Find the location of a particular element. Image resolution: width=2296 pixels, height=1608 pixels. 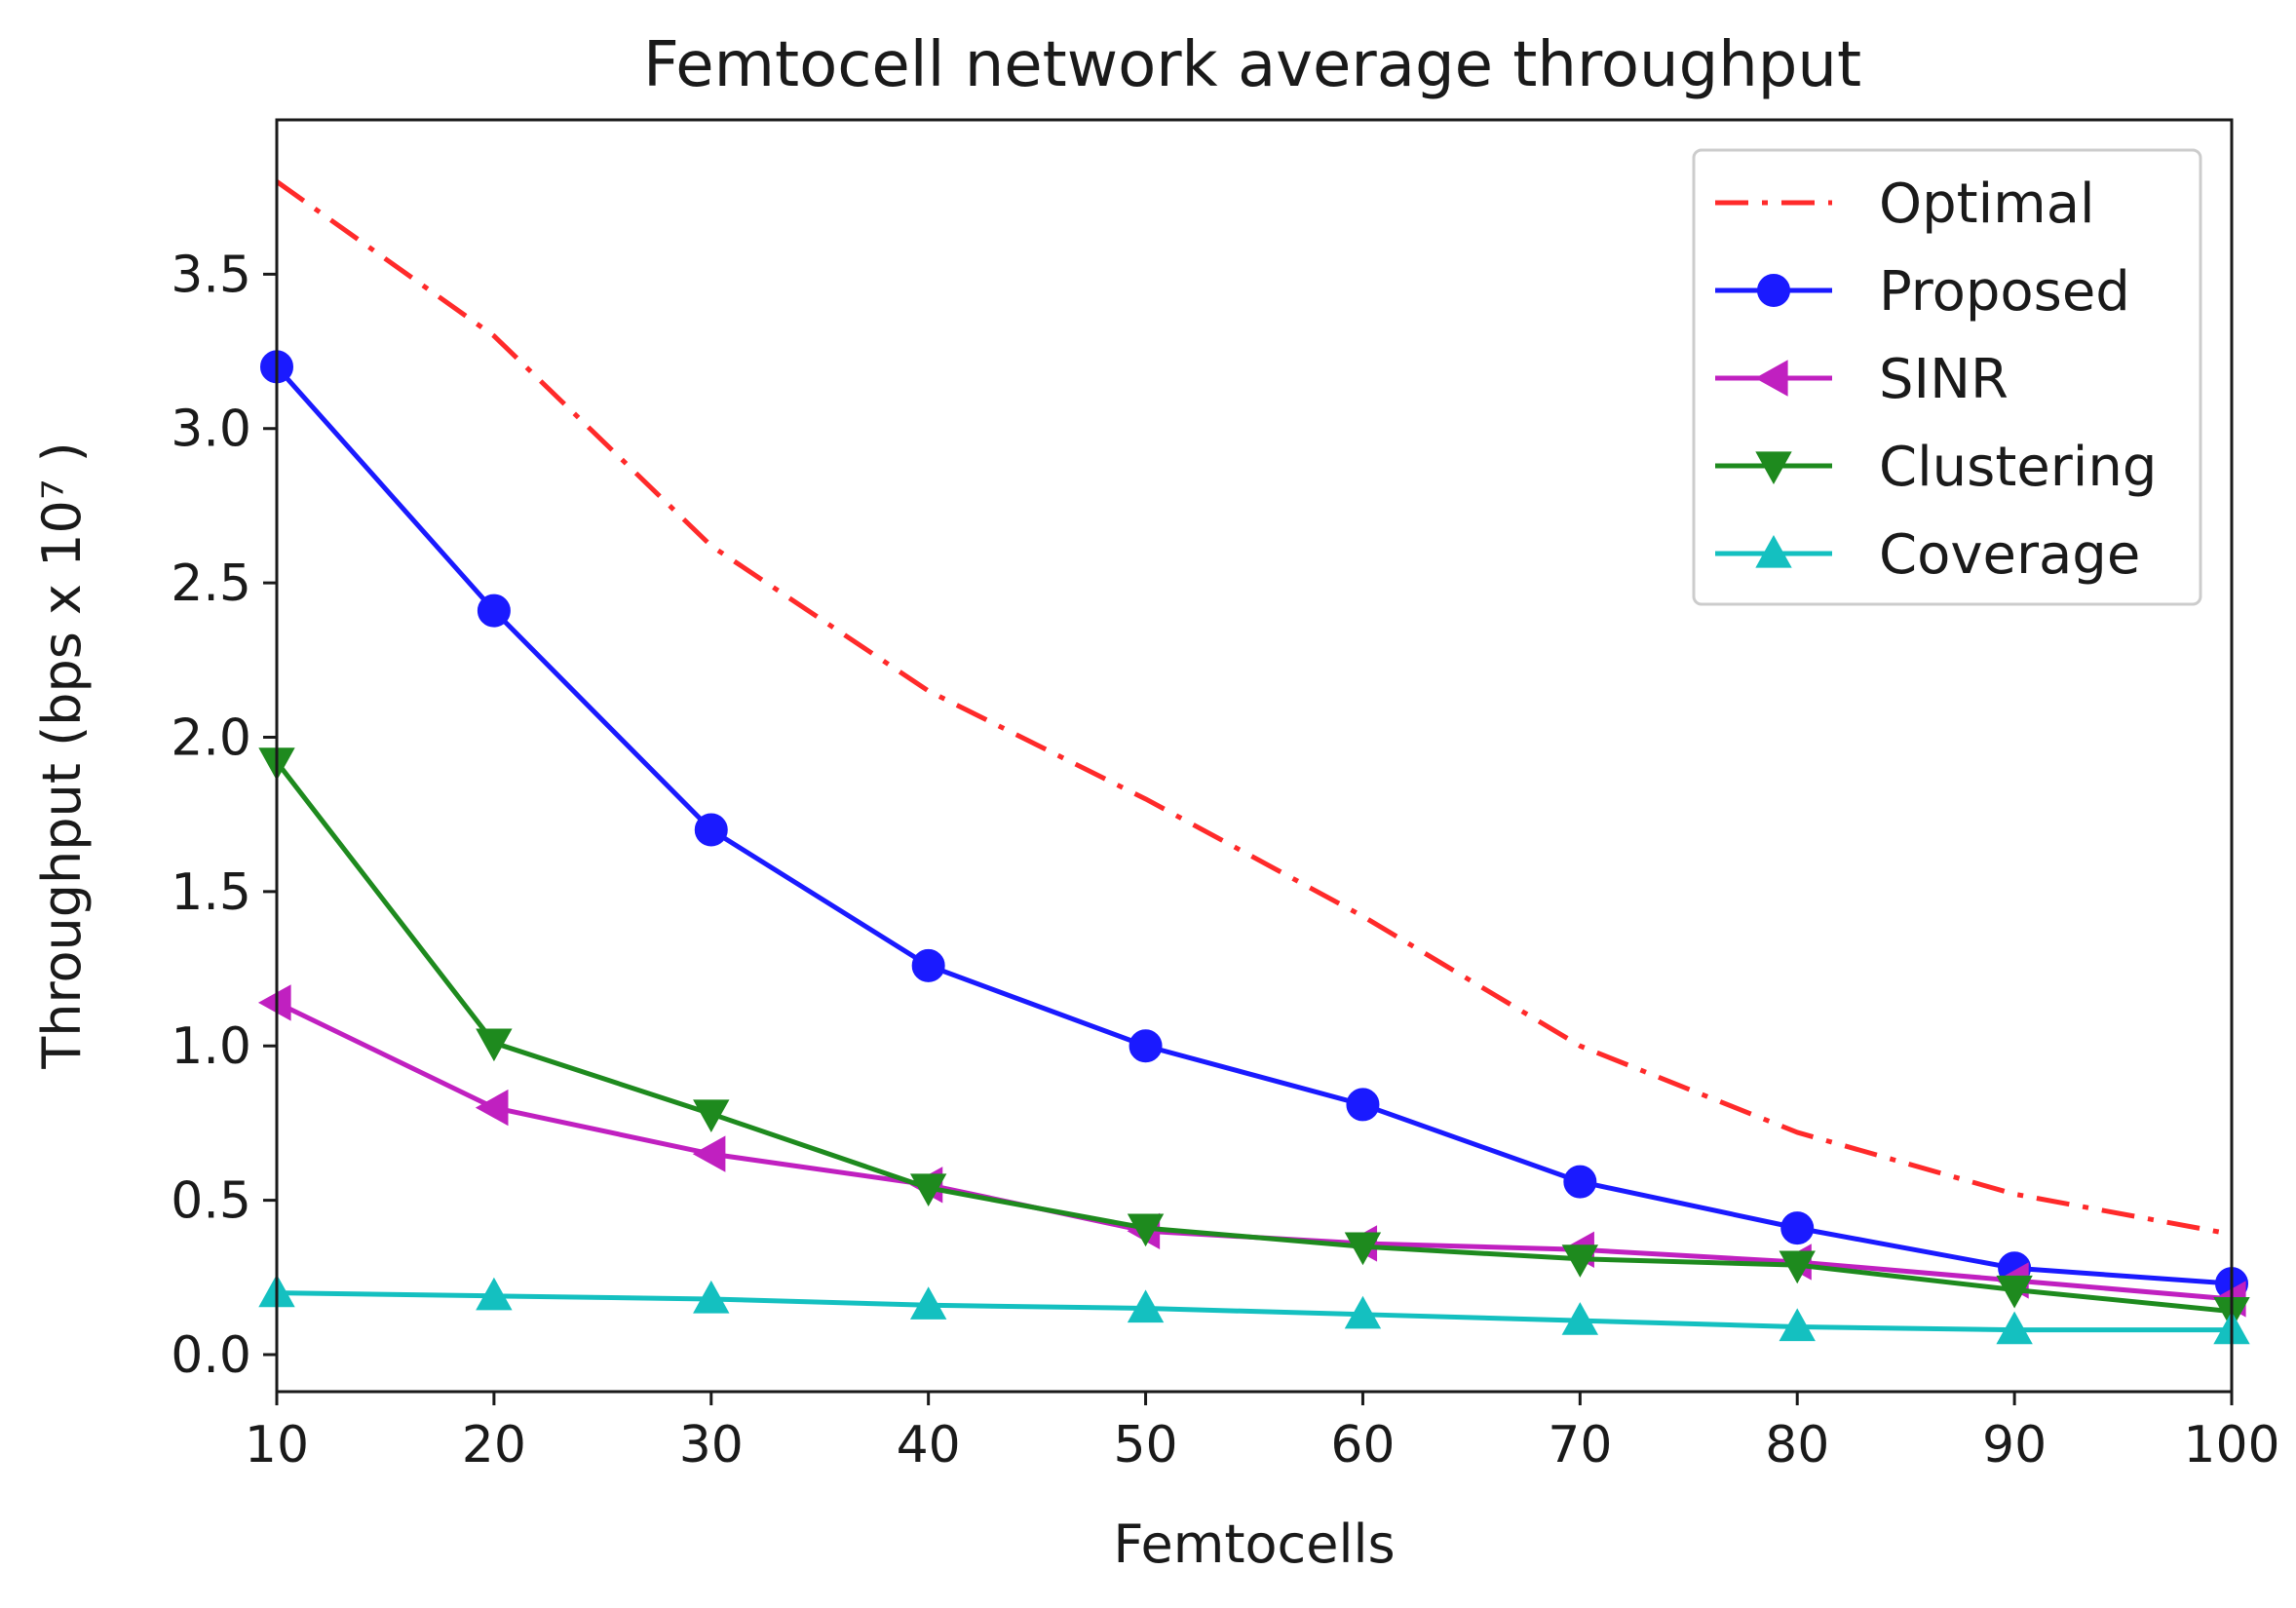

y-tick-label: 3.5 is located at coordinates (211, 275).